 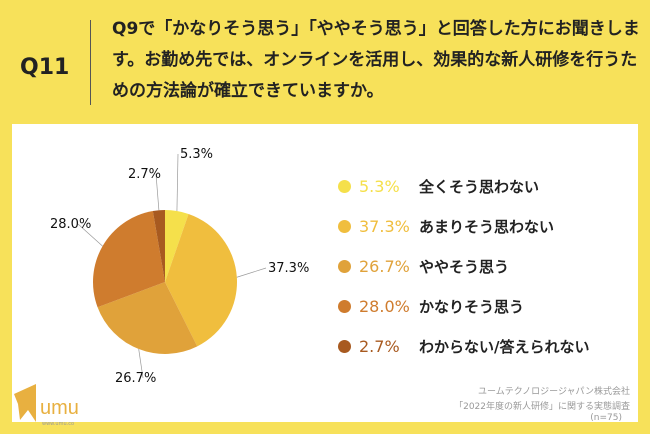 I want to click on data-label: 5.3%, so click(x=196, y=154).